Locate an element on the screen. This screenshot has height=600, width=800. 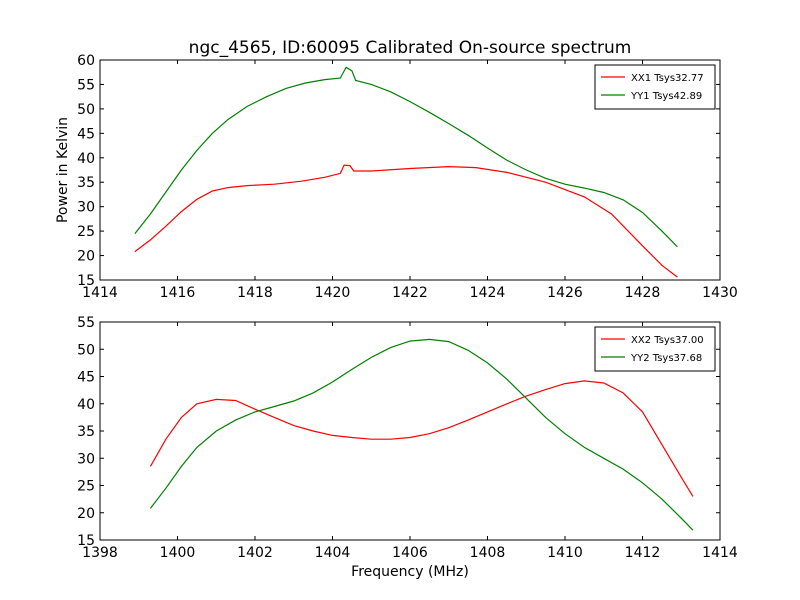
bottom-x-tick-label: 1408 is located at coordinates (488, 553).